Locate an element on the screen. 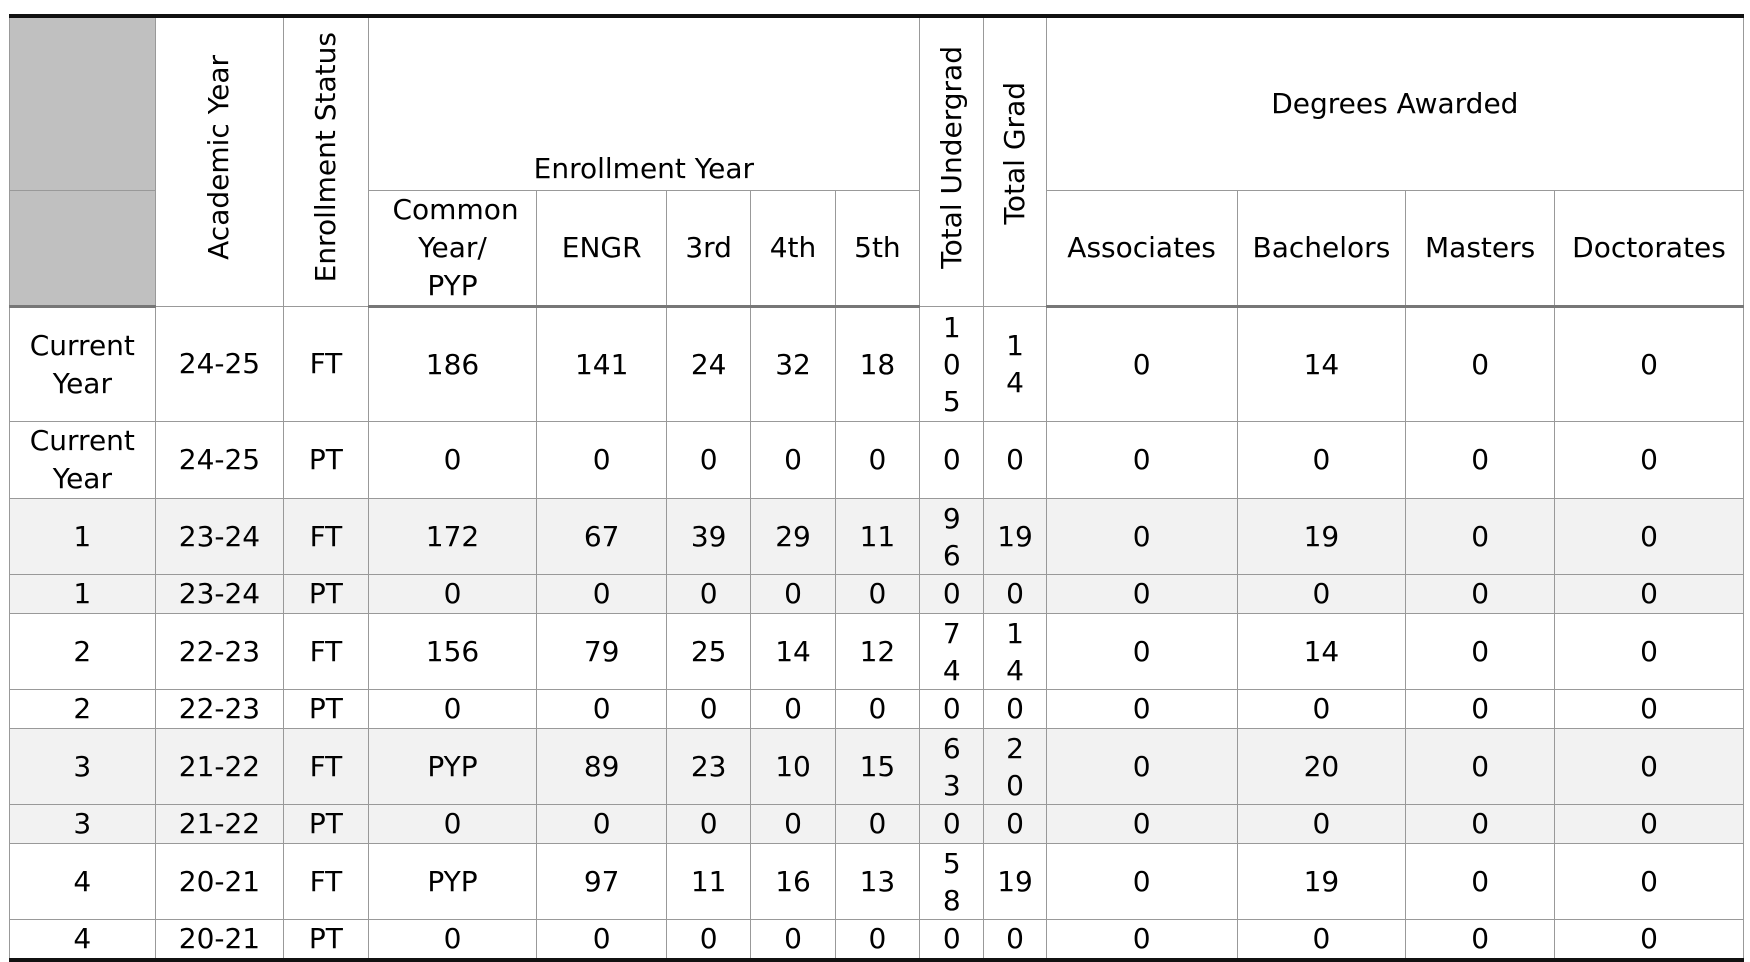 This screenshot has width=1750, height=962. header-engr: ENGR is located at coordinates (601, 249).